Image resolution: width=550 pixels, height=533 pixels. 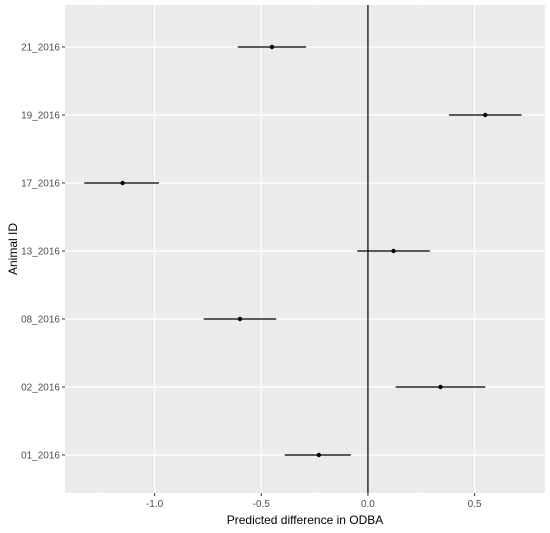 What do you see at coordinates (40, 184) in the screenshot?
I see `y-tick-label: 17_2016` at bounding box center [40, 184].